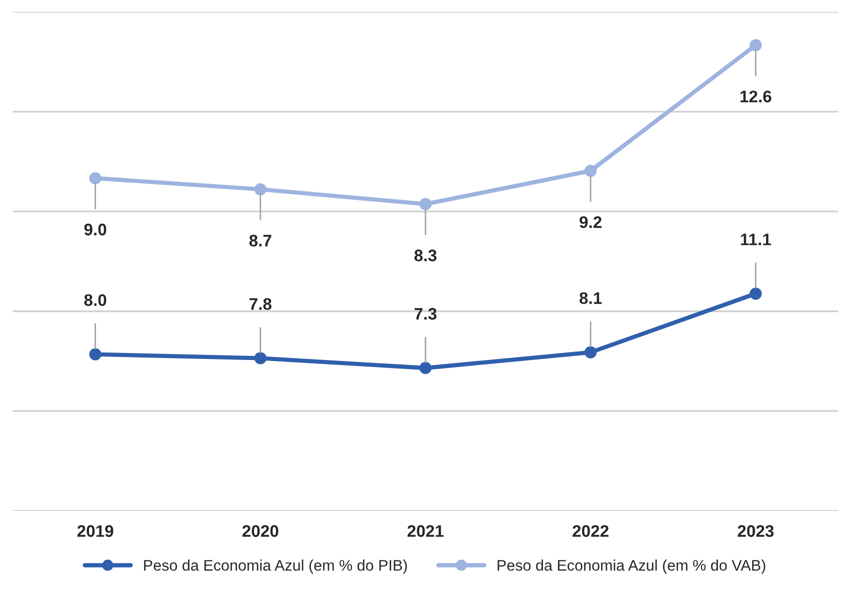  I want to click on legend-label: Peso da Economia Azul (em % do VAB), so click(632, 567).